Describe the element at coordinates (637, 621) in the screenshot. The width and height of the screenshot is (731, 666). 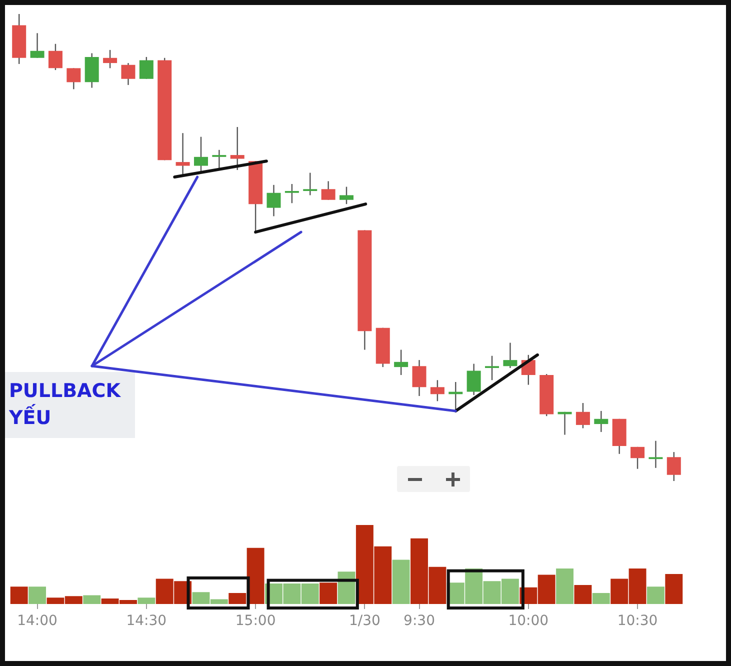
I see `x-tick-label: 10:30` at that location.